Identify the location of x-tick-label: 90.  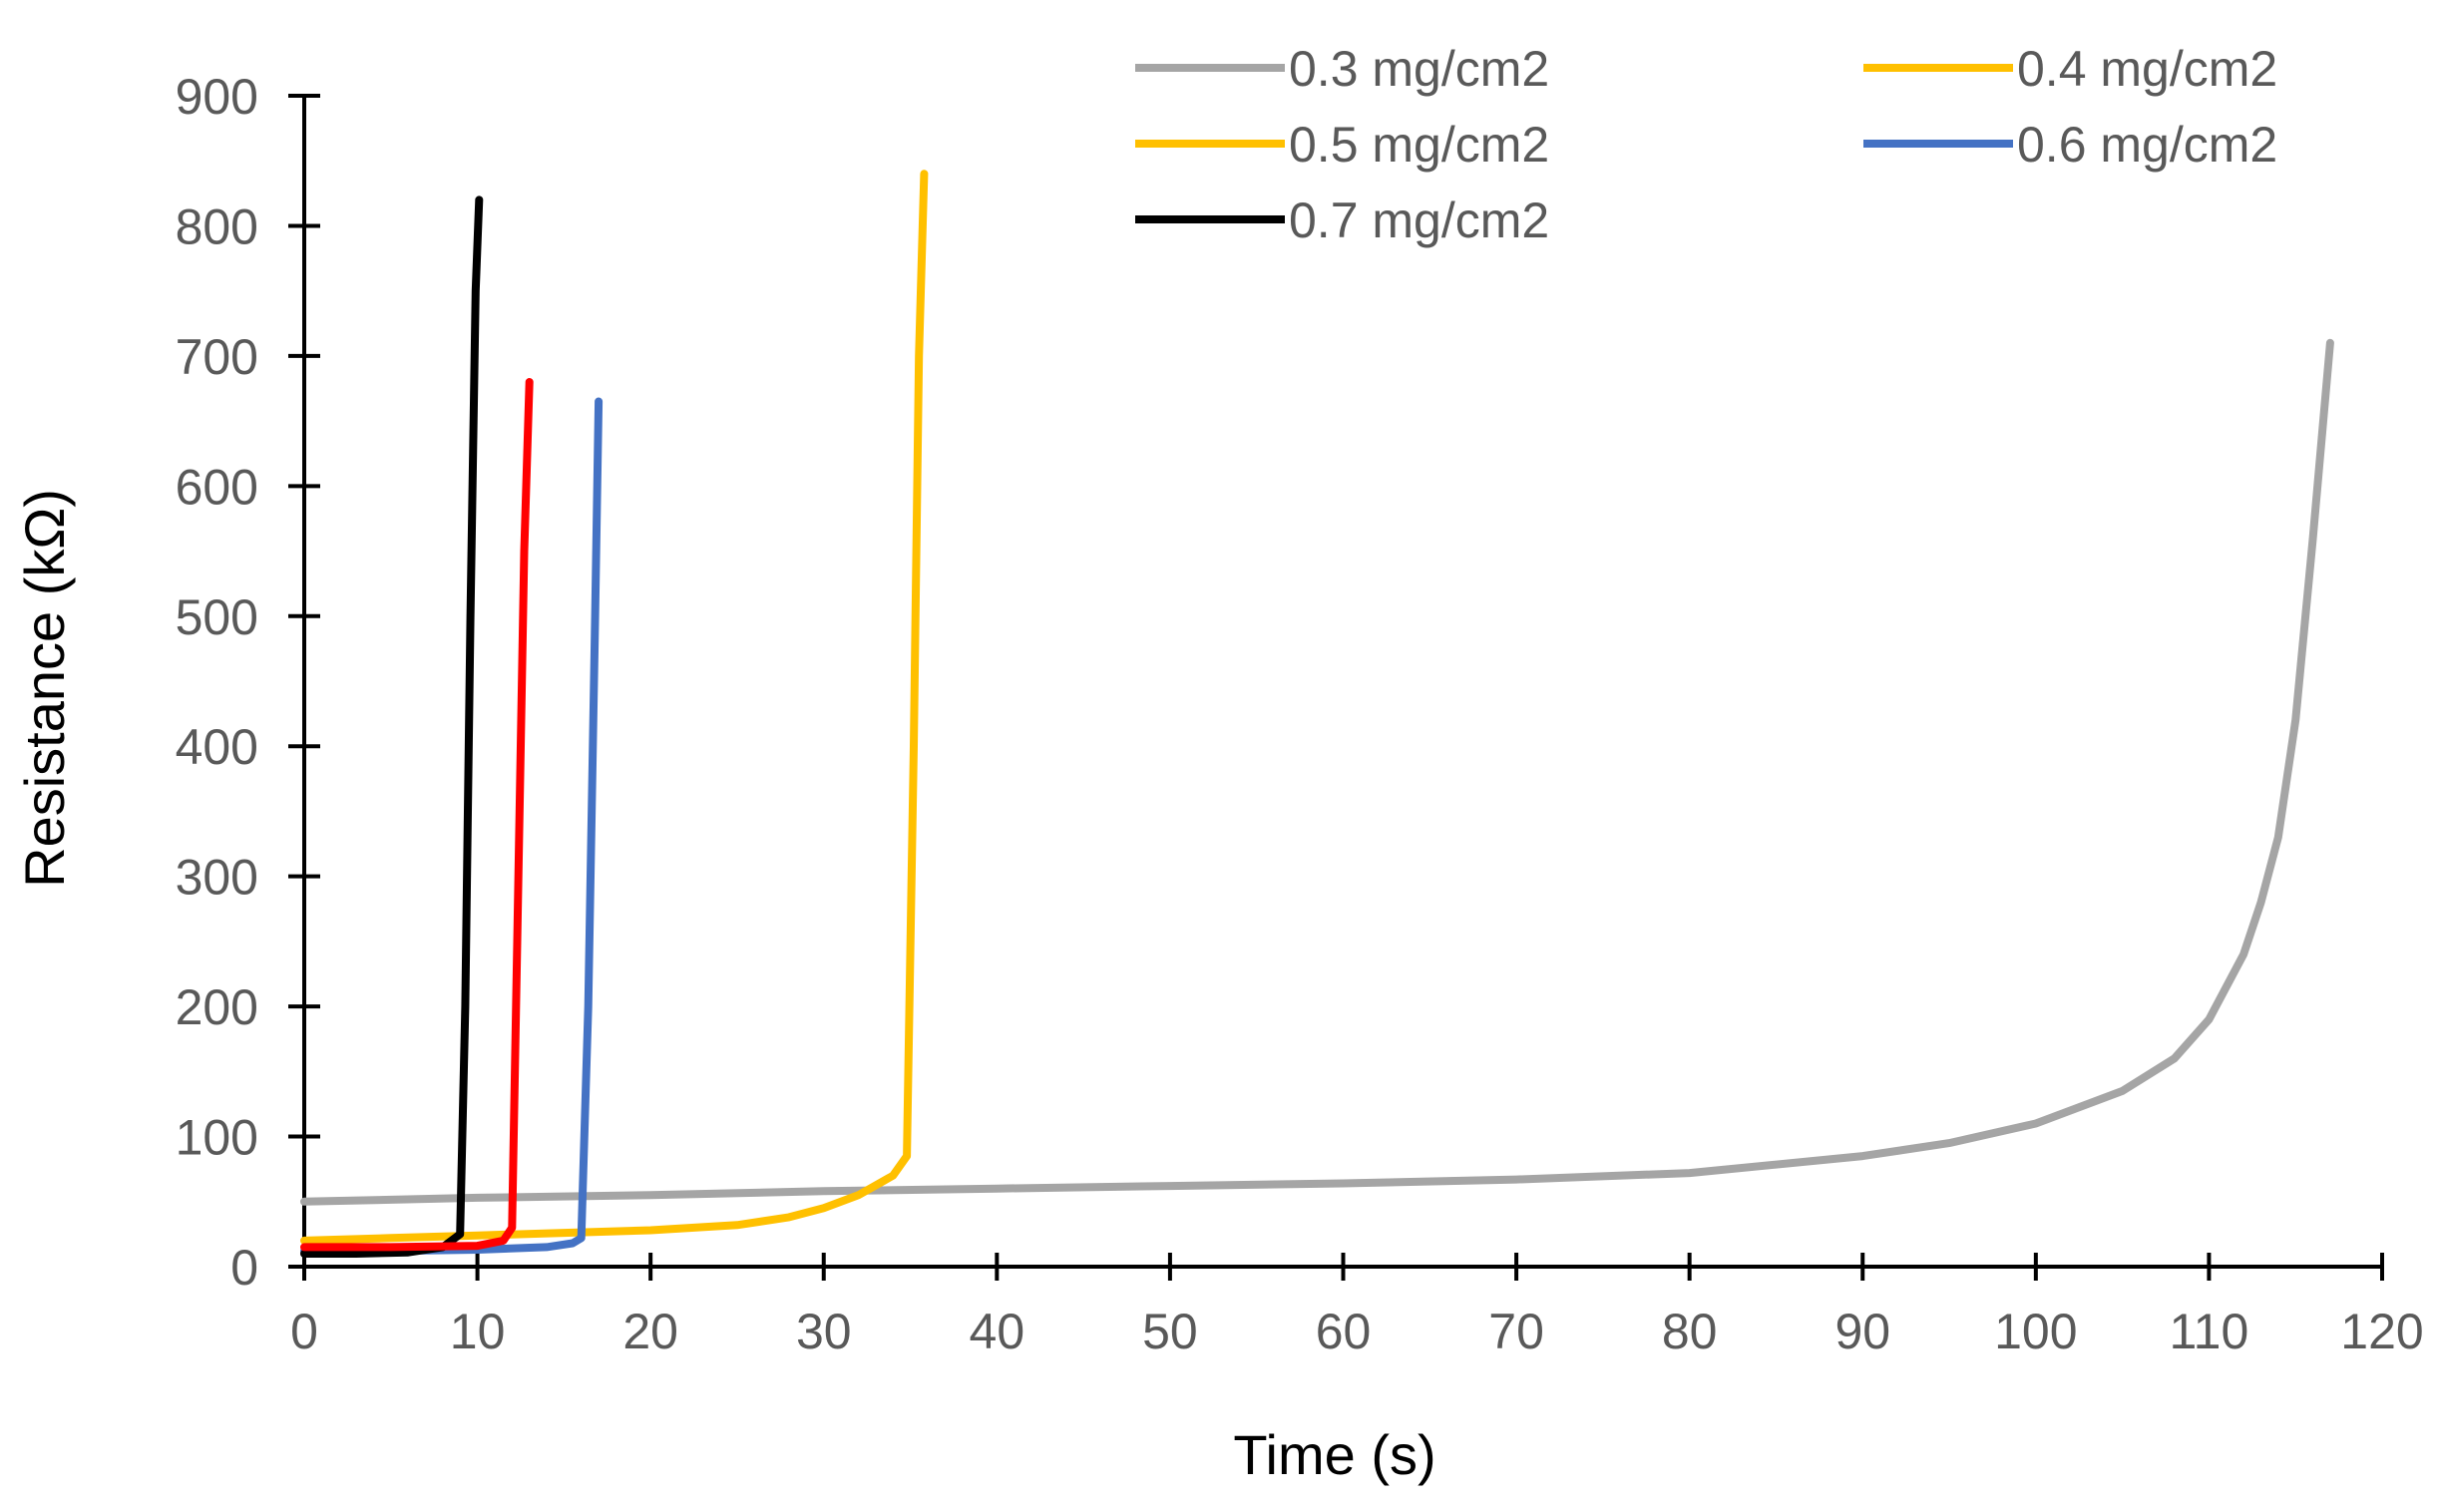
(1862, 1331).